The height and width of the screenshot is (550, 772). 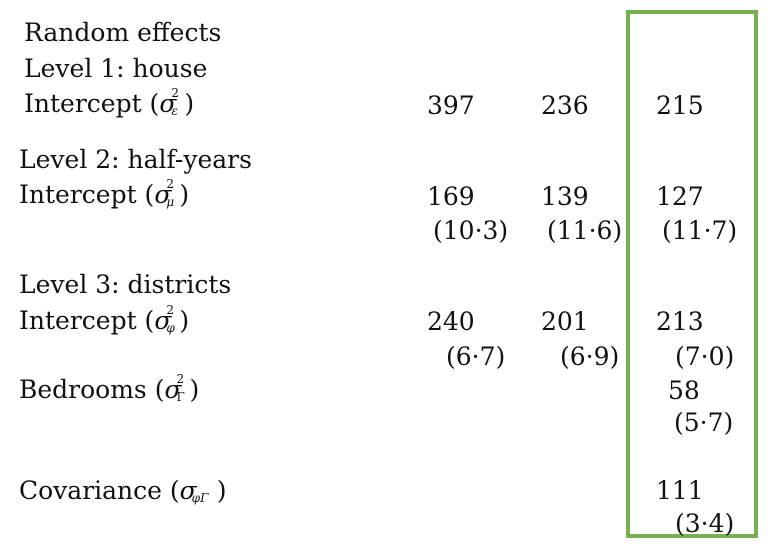 I want to click on l3-intercept-v2: 201, so click(x=565, y=321).